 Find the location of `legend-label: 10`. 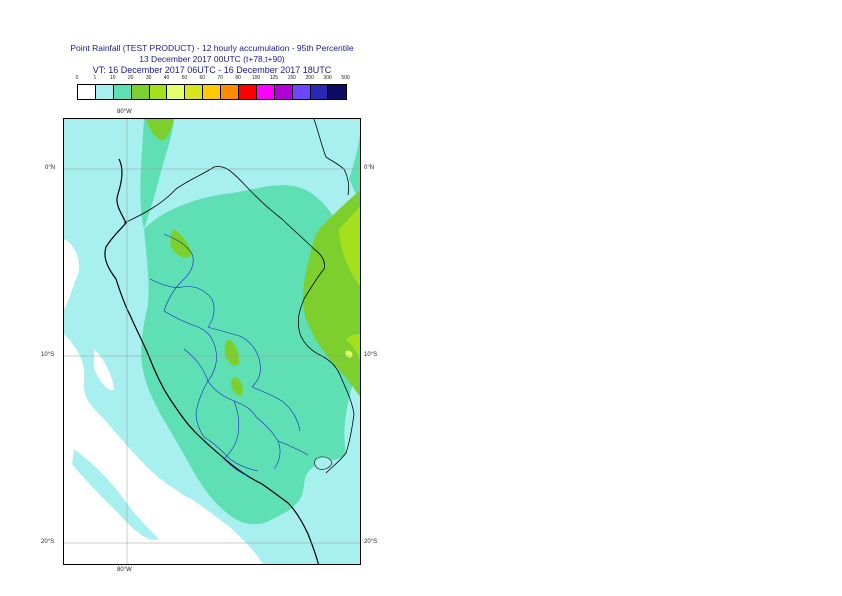

legend-label: 10 is located at coordinates (113, 78).